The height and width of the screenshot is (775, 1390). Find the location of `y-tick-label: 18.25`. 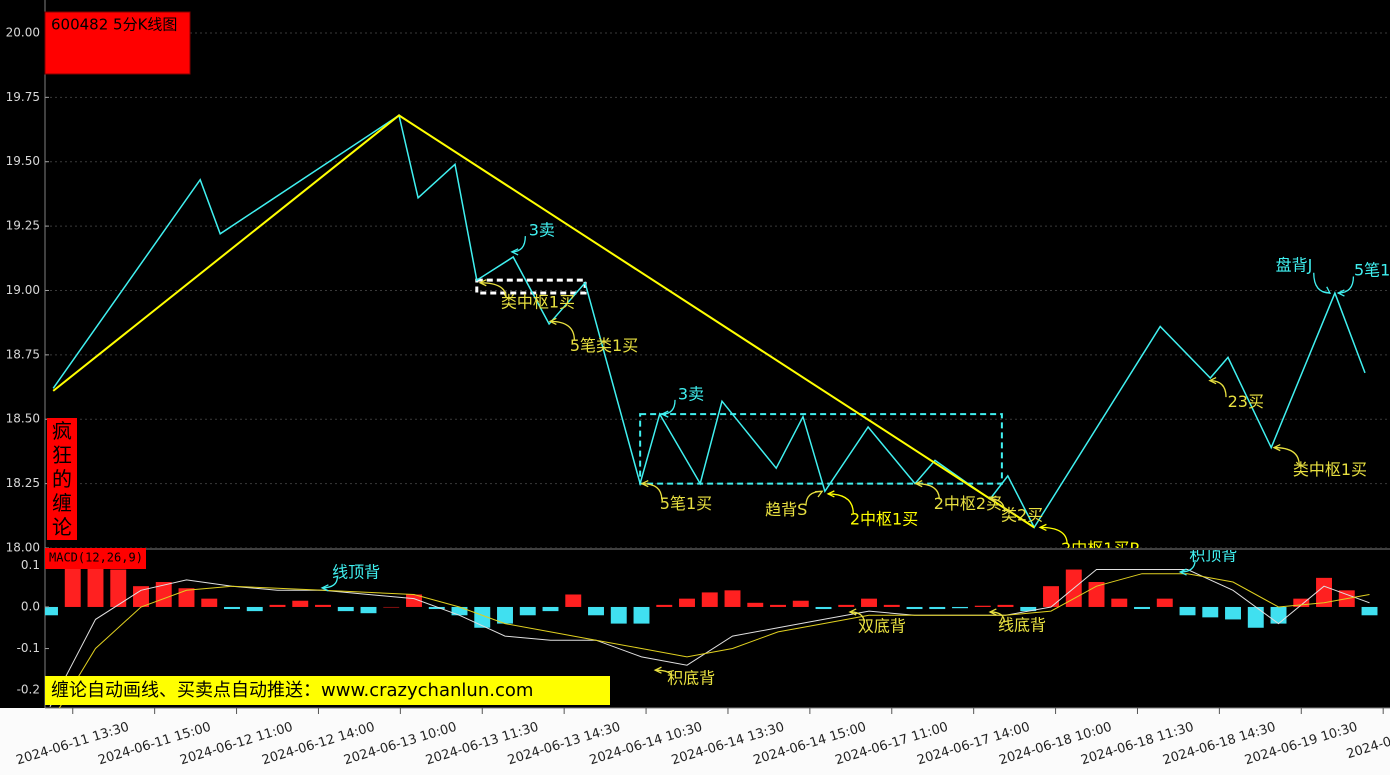

y-tick-label: 18.25 is located at coordinates (23, 483).